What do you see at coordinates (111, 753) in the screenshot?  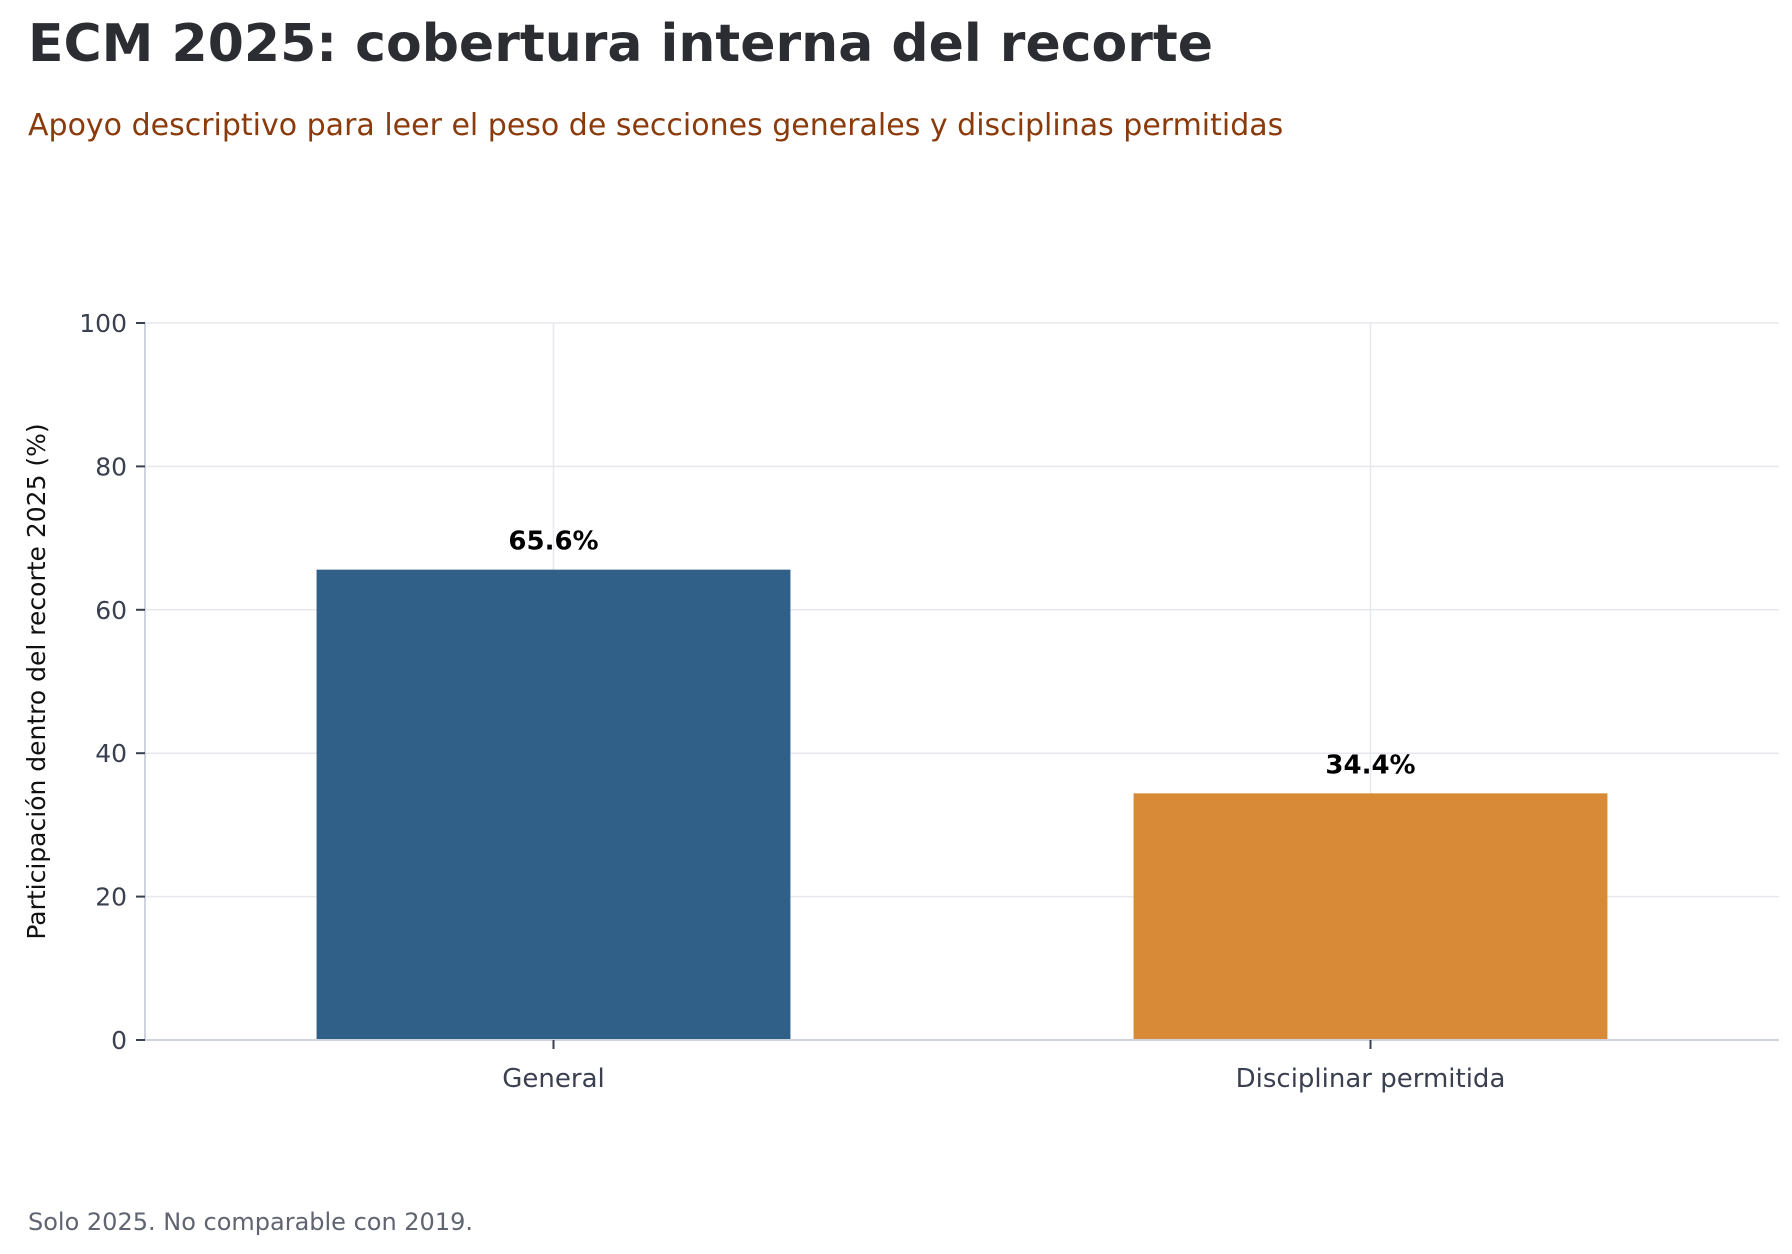 I see `y-tick-label: 40` at bounding box center [111, 753].